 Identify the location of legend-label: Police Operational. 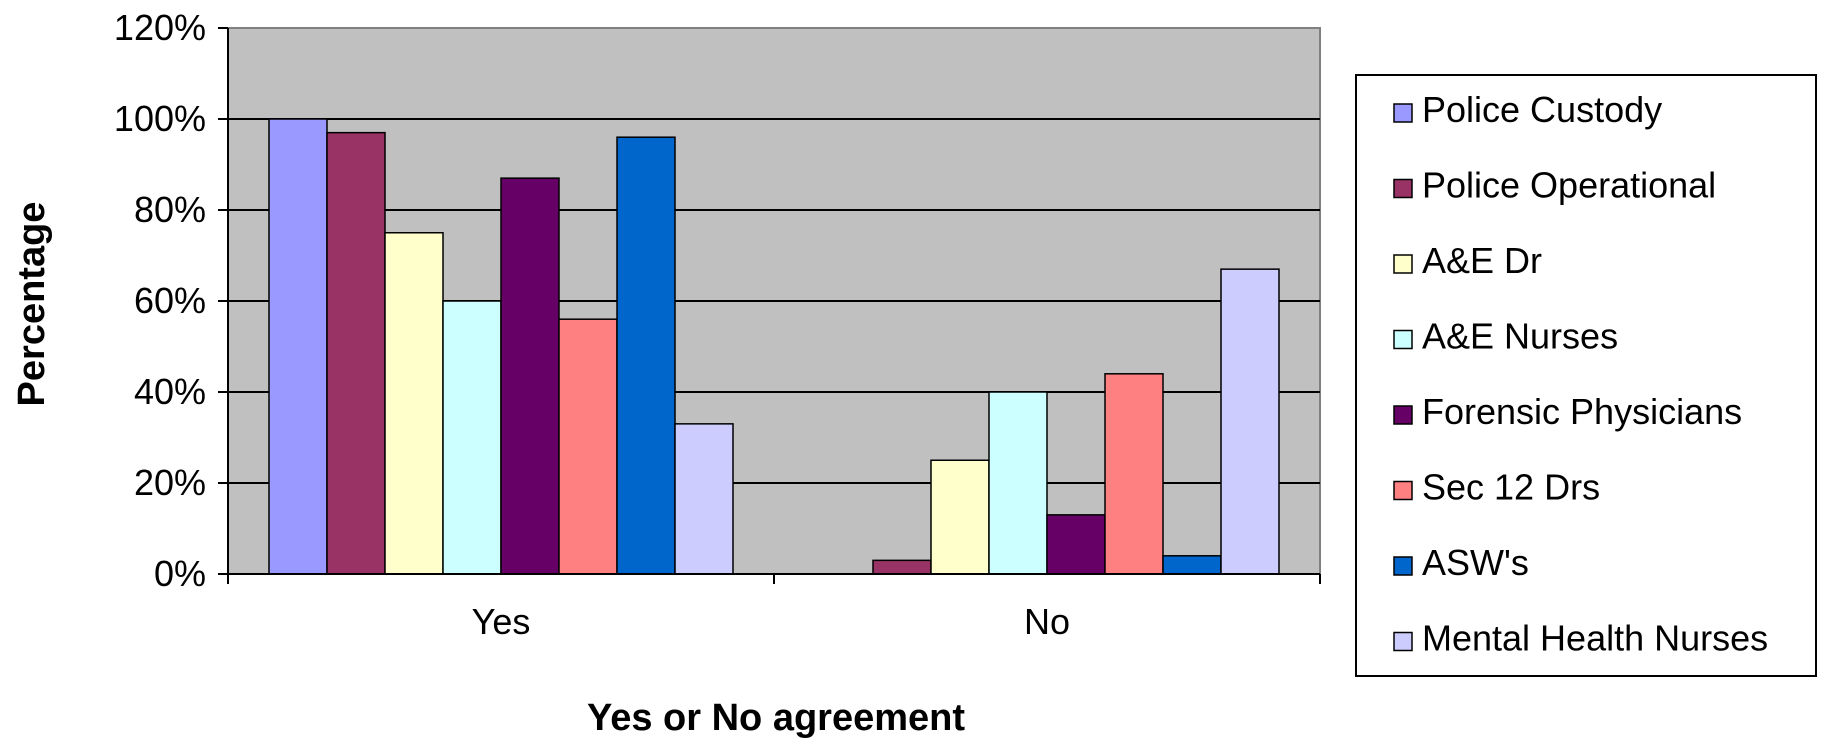
(1569, 185).